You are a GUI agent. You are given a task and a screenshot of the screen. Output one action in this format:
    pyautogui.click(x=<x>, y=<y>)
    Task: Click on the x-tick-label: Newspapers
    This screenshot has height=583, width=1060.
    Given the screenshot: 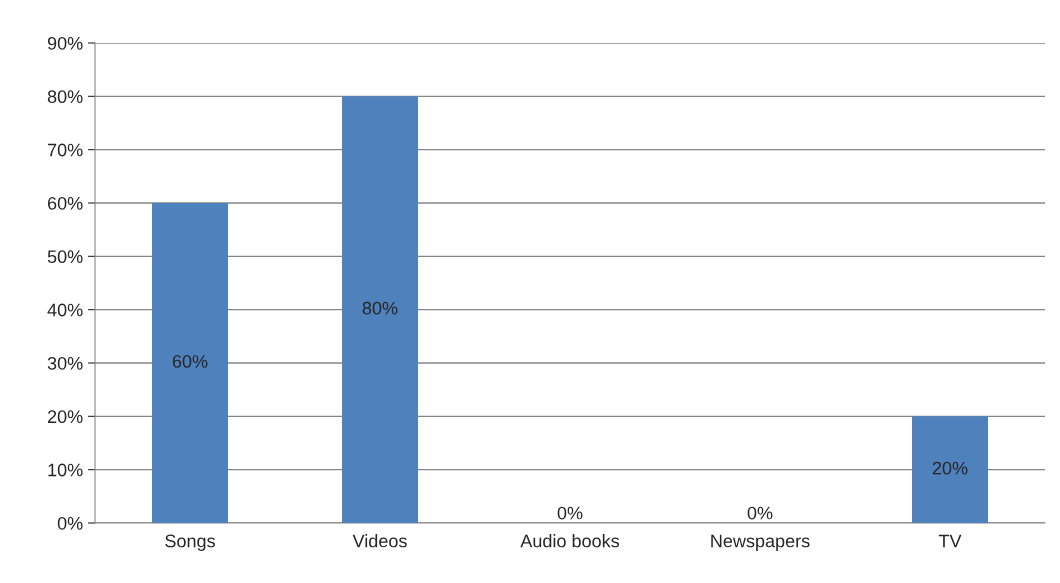 What is the action you would take?
    pyautogui.click(x=760, y=542)
    